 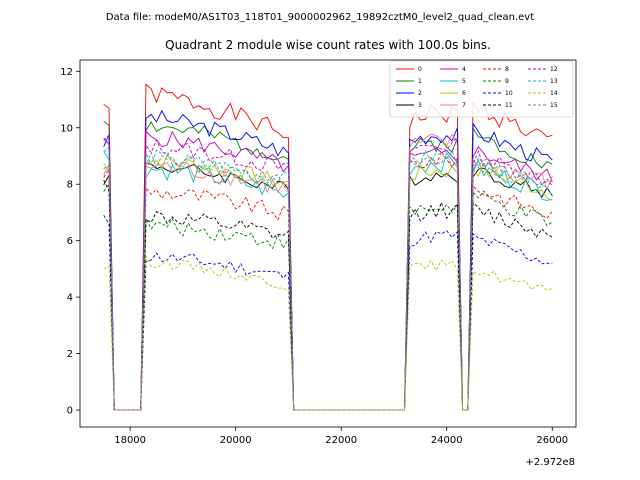 What do you see at coordinates (509, 93) in the screenshot?
I see `legend-label-10: 10` at bounding box center [509, 93].